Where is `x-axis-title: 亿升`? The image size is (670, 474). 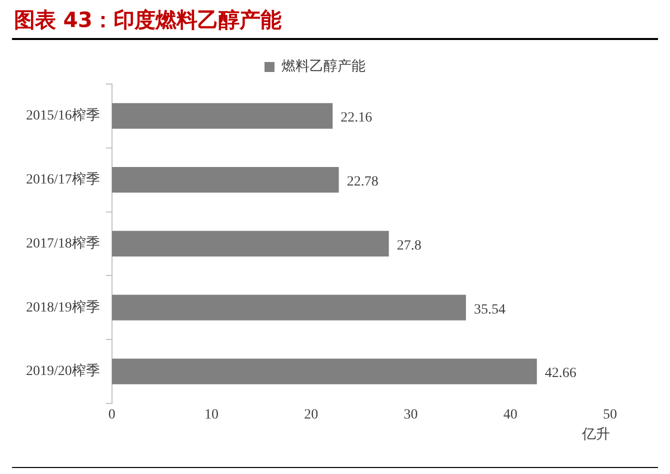 x-axis-title: 亿升 is located at coordinates (595, 434).